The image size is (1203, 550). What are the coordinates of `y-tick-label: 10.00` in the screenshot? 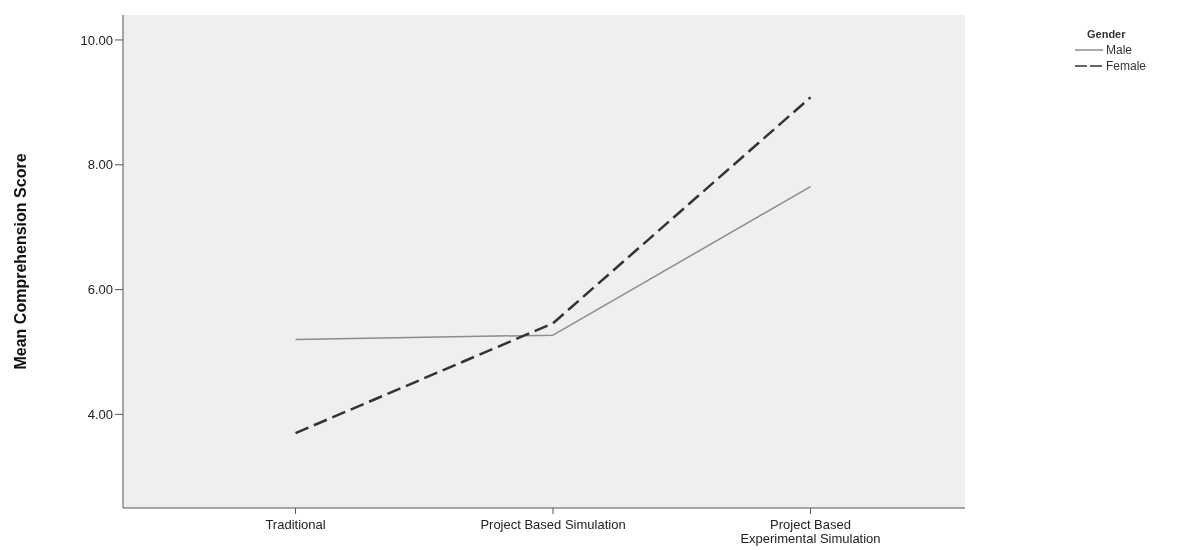 It's located at (96, 40).